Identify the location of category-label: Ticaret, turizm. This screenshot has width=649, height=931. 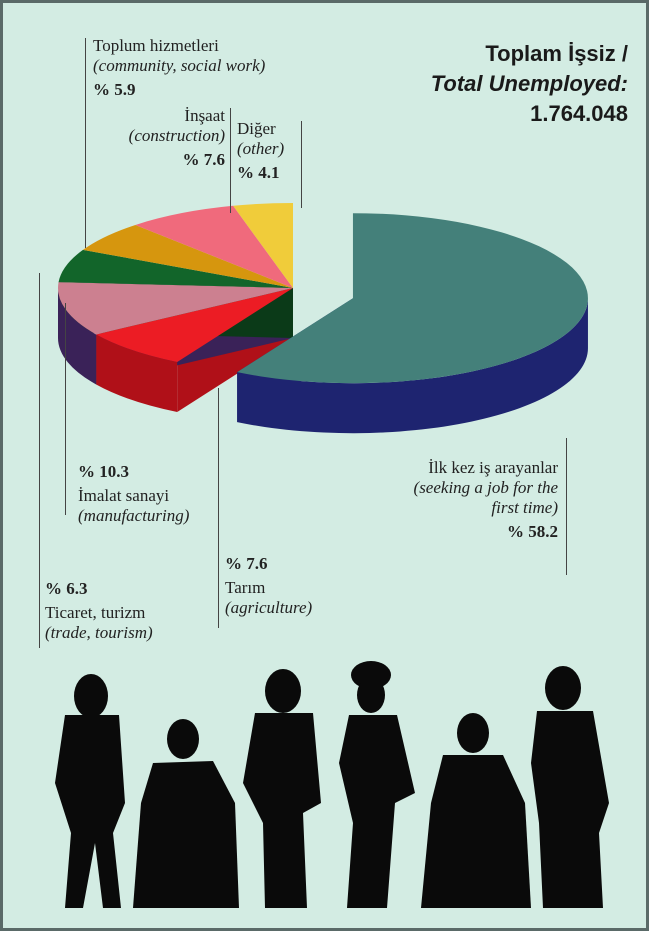
(95, 612).